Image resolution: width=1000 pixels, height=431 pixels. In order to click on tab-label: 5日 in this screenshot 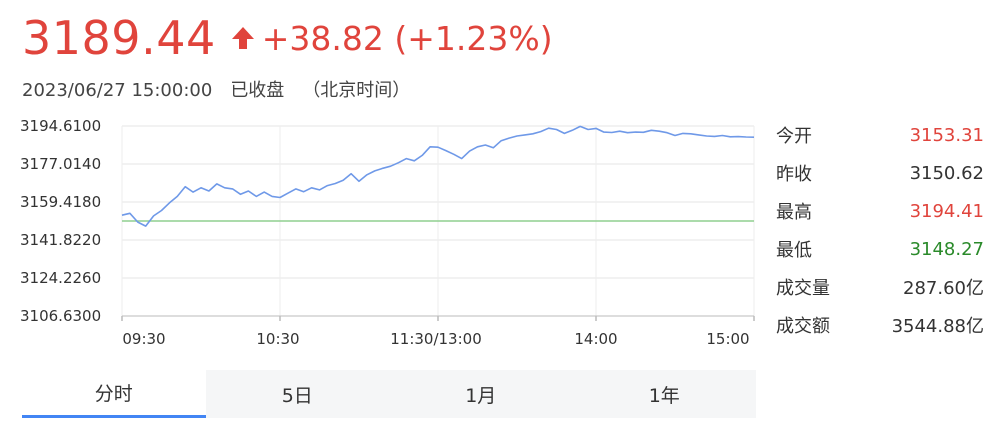, I will do `click(297, 395)`.